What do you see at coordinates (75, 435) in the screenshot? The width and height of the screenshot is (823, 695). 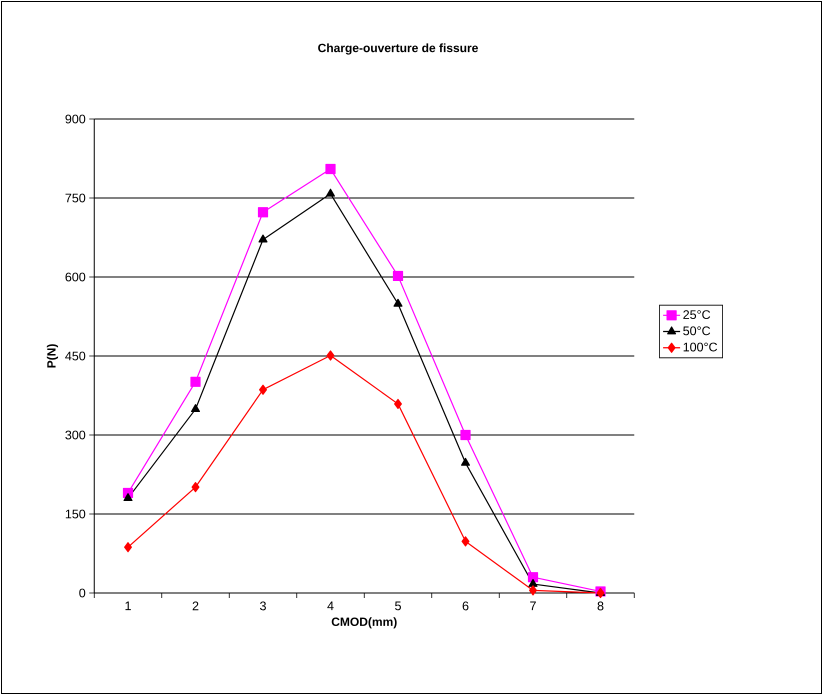 I see `y-tick-label: 300` at bounding box center [75, 435].